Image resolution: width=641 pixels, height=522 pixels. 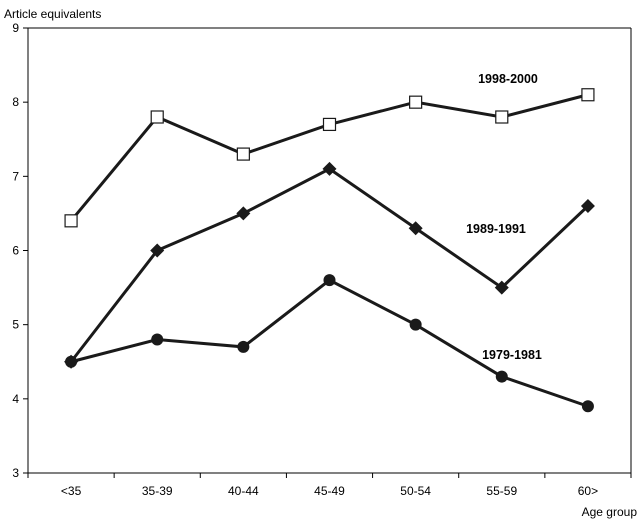 I want to click on y-tick-label: 8, so click(x=15, y=102).